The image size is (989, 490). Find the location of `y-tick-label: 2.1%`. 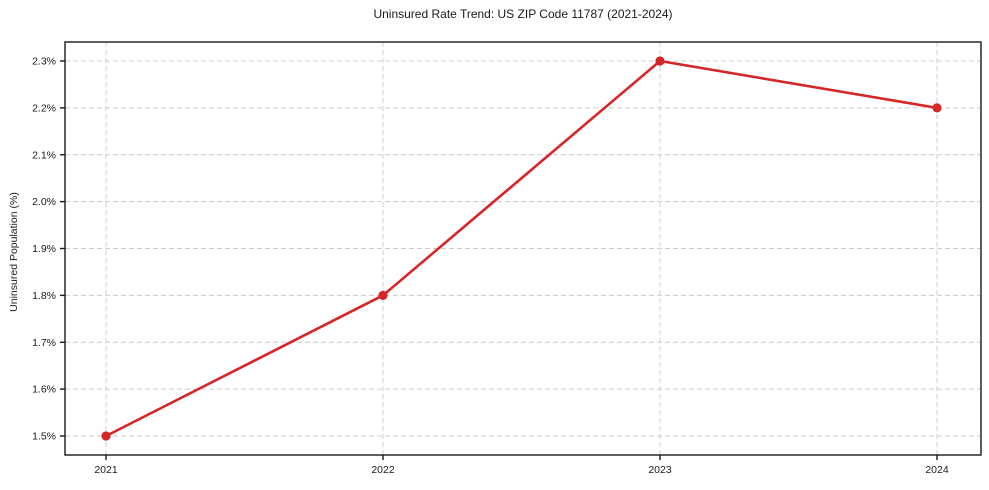

y-tick-label: 2.1% is located at coordinates (44, 155).